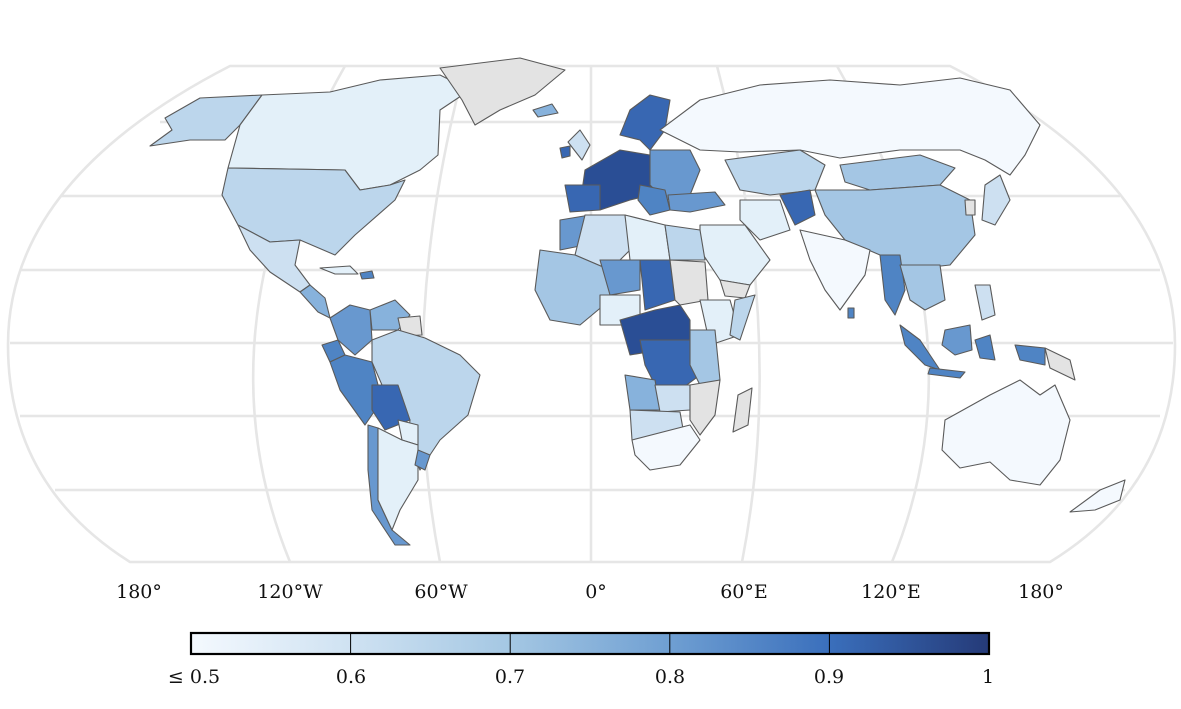 The image size is (1181, 709). What do you see at coordinates (985, 347) in the screenshot?
I see `region-sulawesi` at bounding box center [985, 347].